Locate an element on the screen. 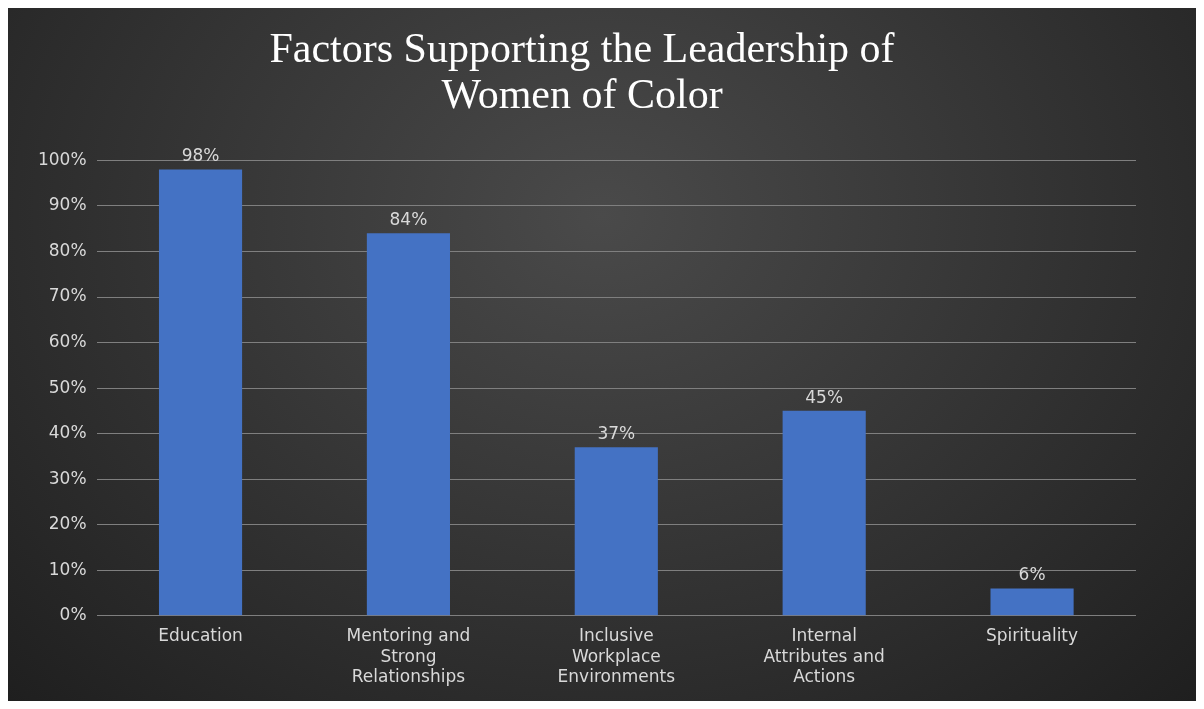 Image resolution: width=1204 pixels, height=709 pixels. x-tick-label: Education is located at coordinates (200, 635).